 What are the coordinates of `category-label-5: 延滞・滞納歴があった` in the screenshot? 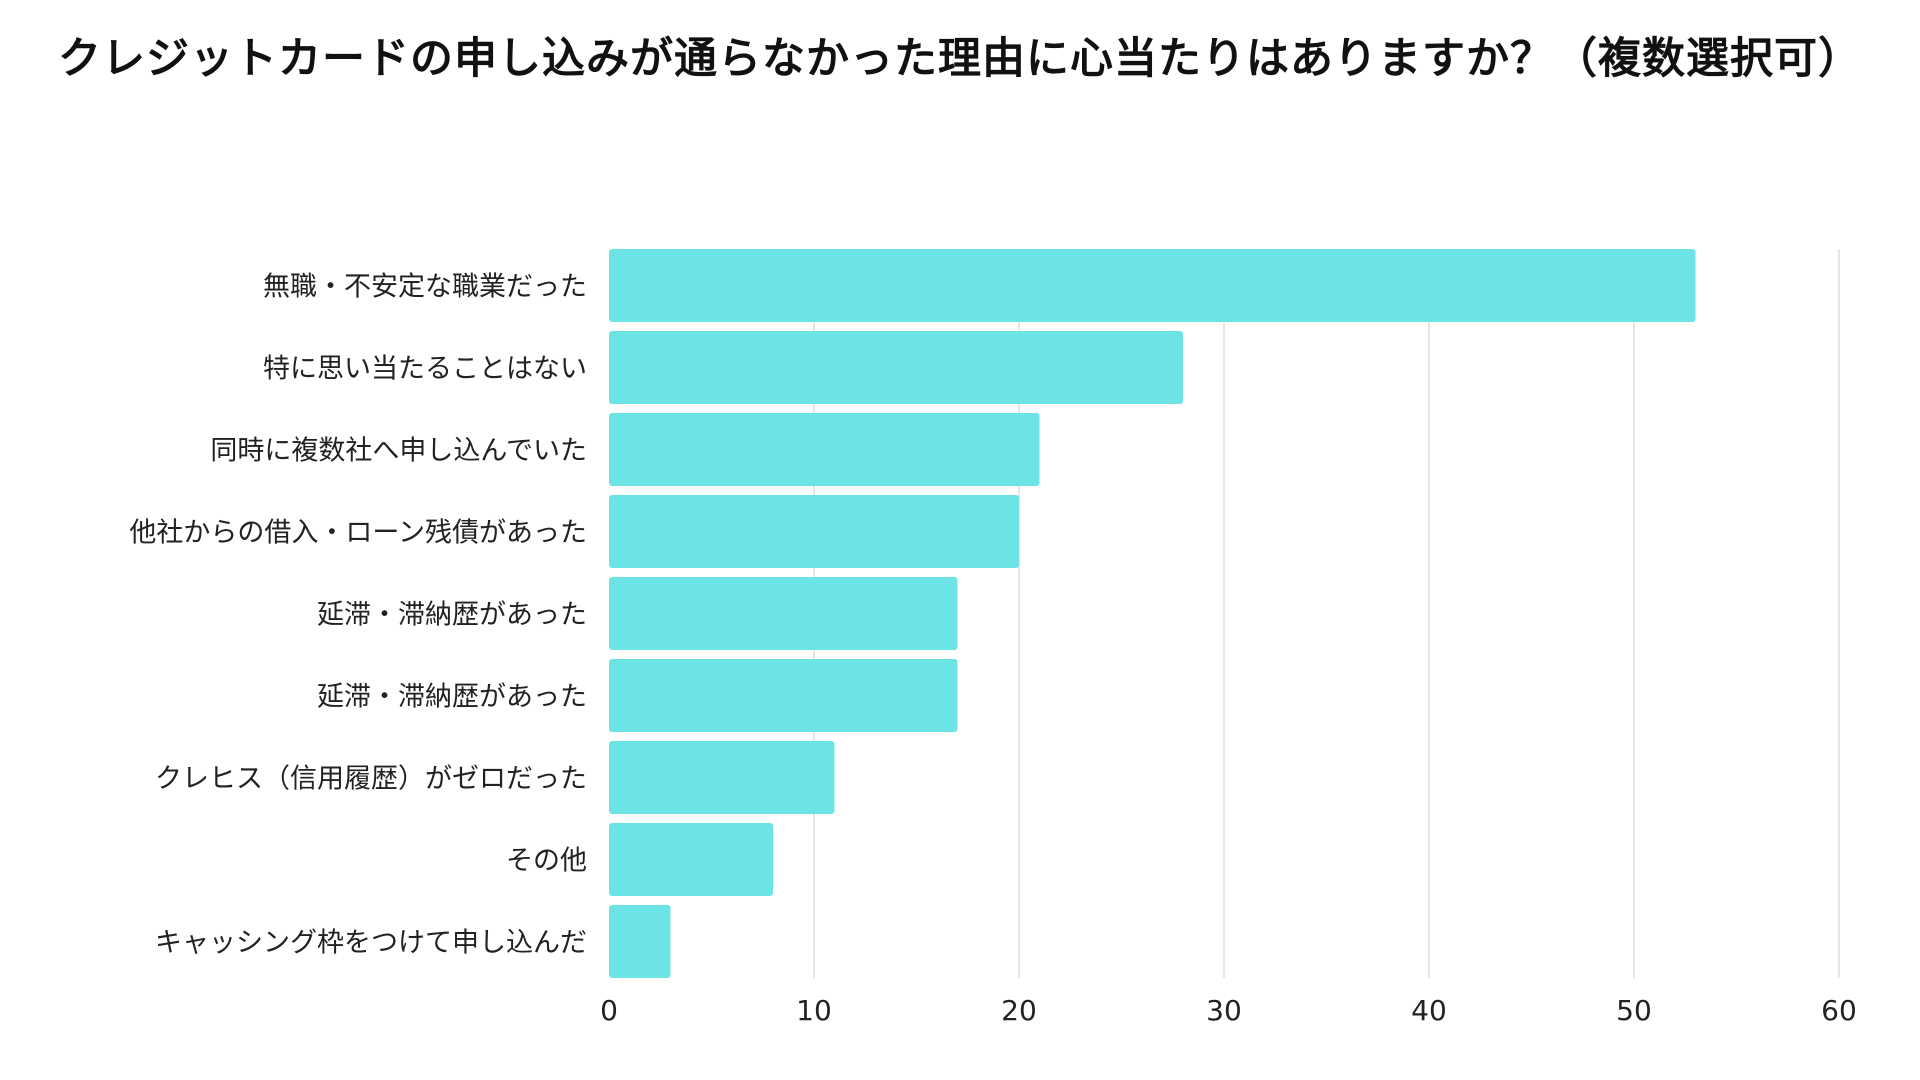 It's located at (452, 697).